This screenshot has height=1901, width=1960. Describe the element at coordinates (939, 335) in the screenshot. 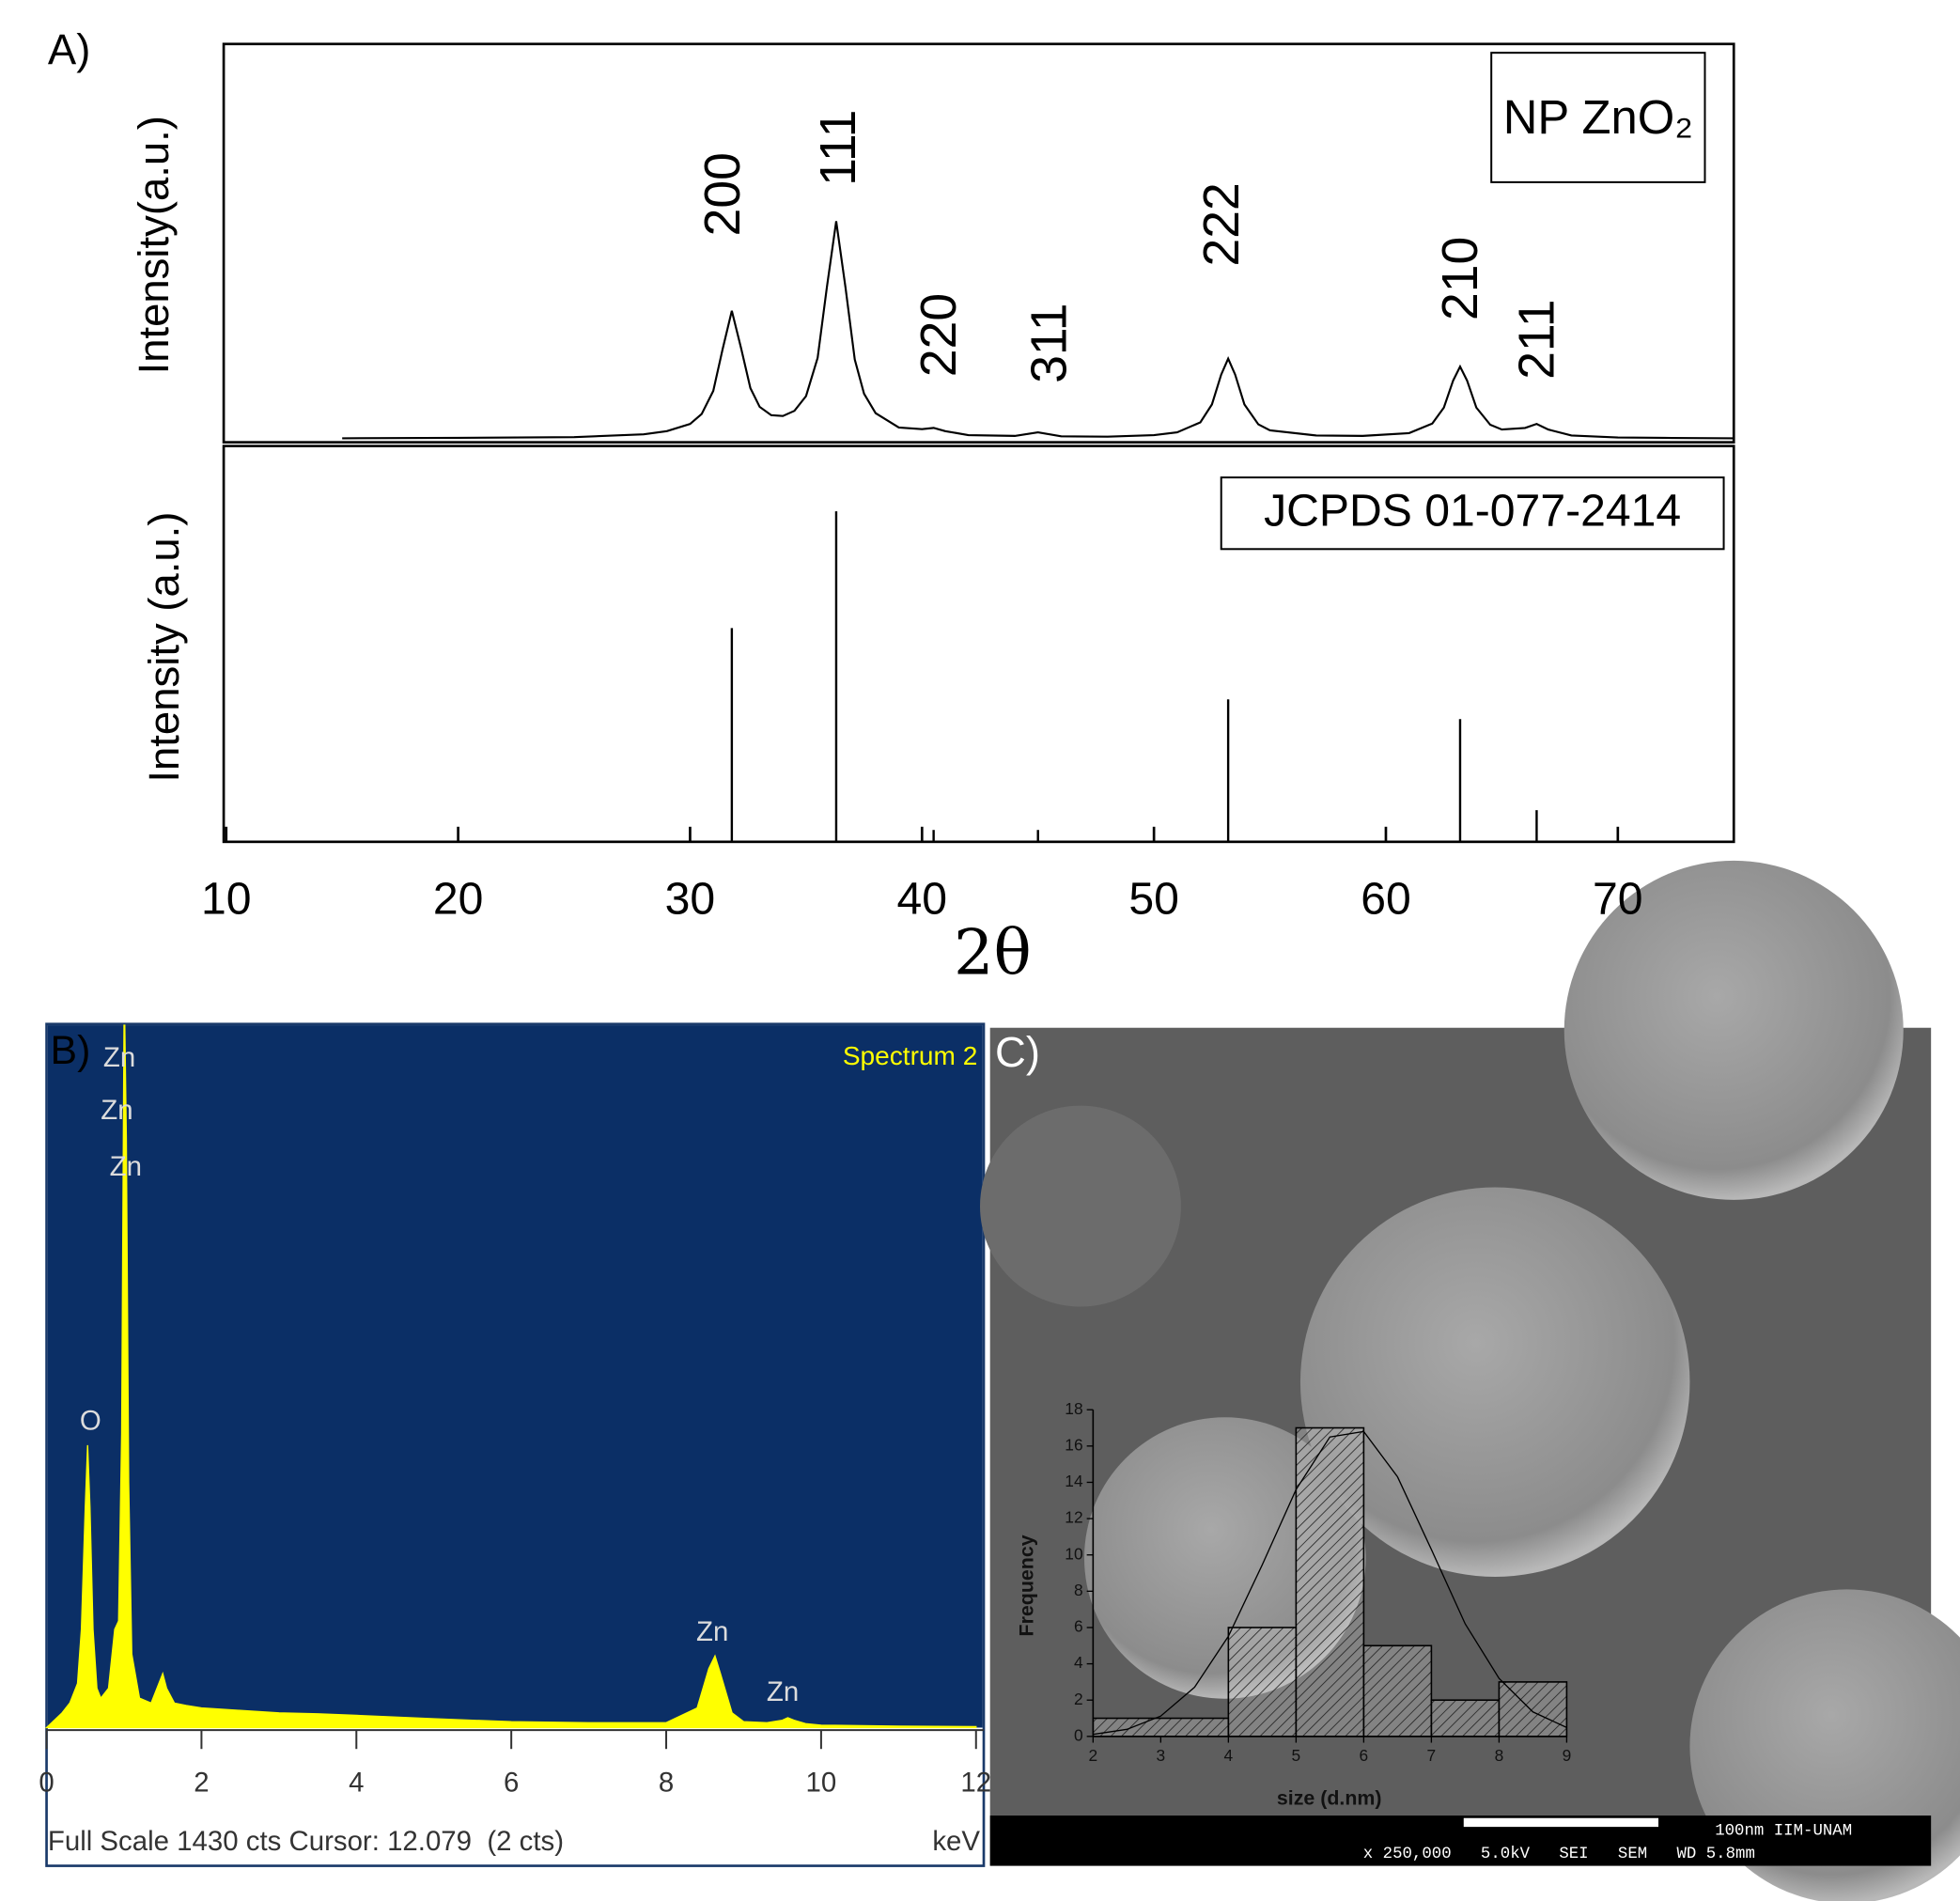

I see `peak-label: 220` at that location.